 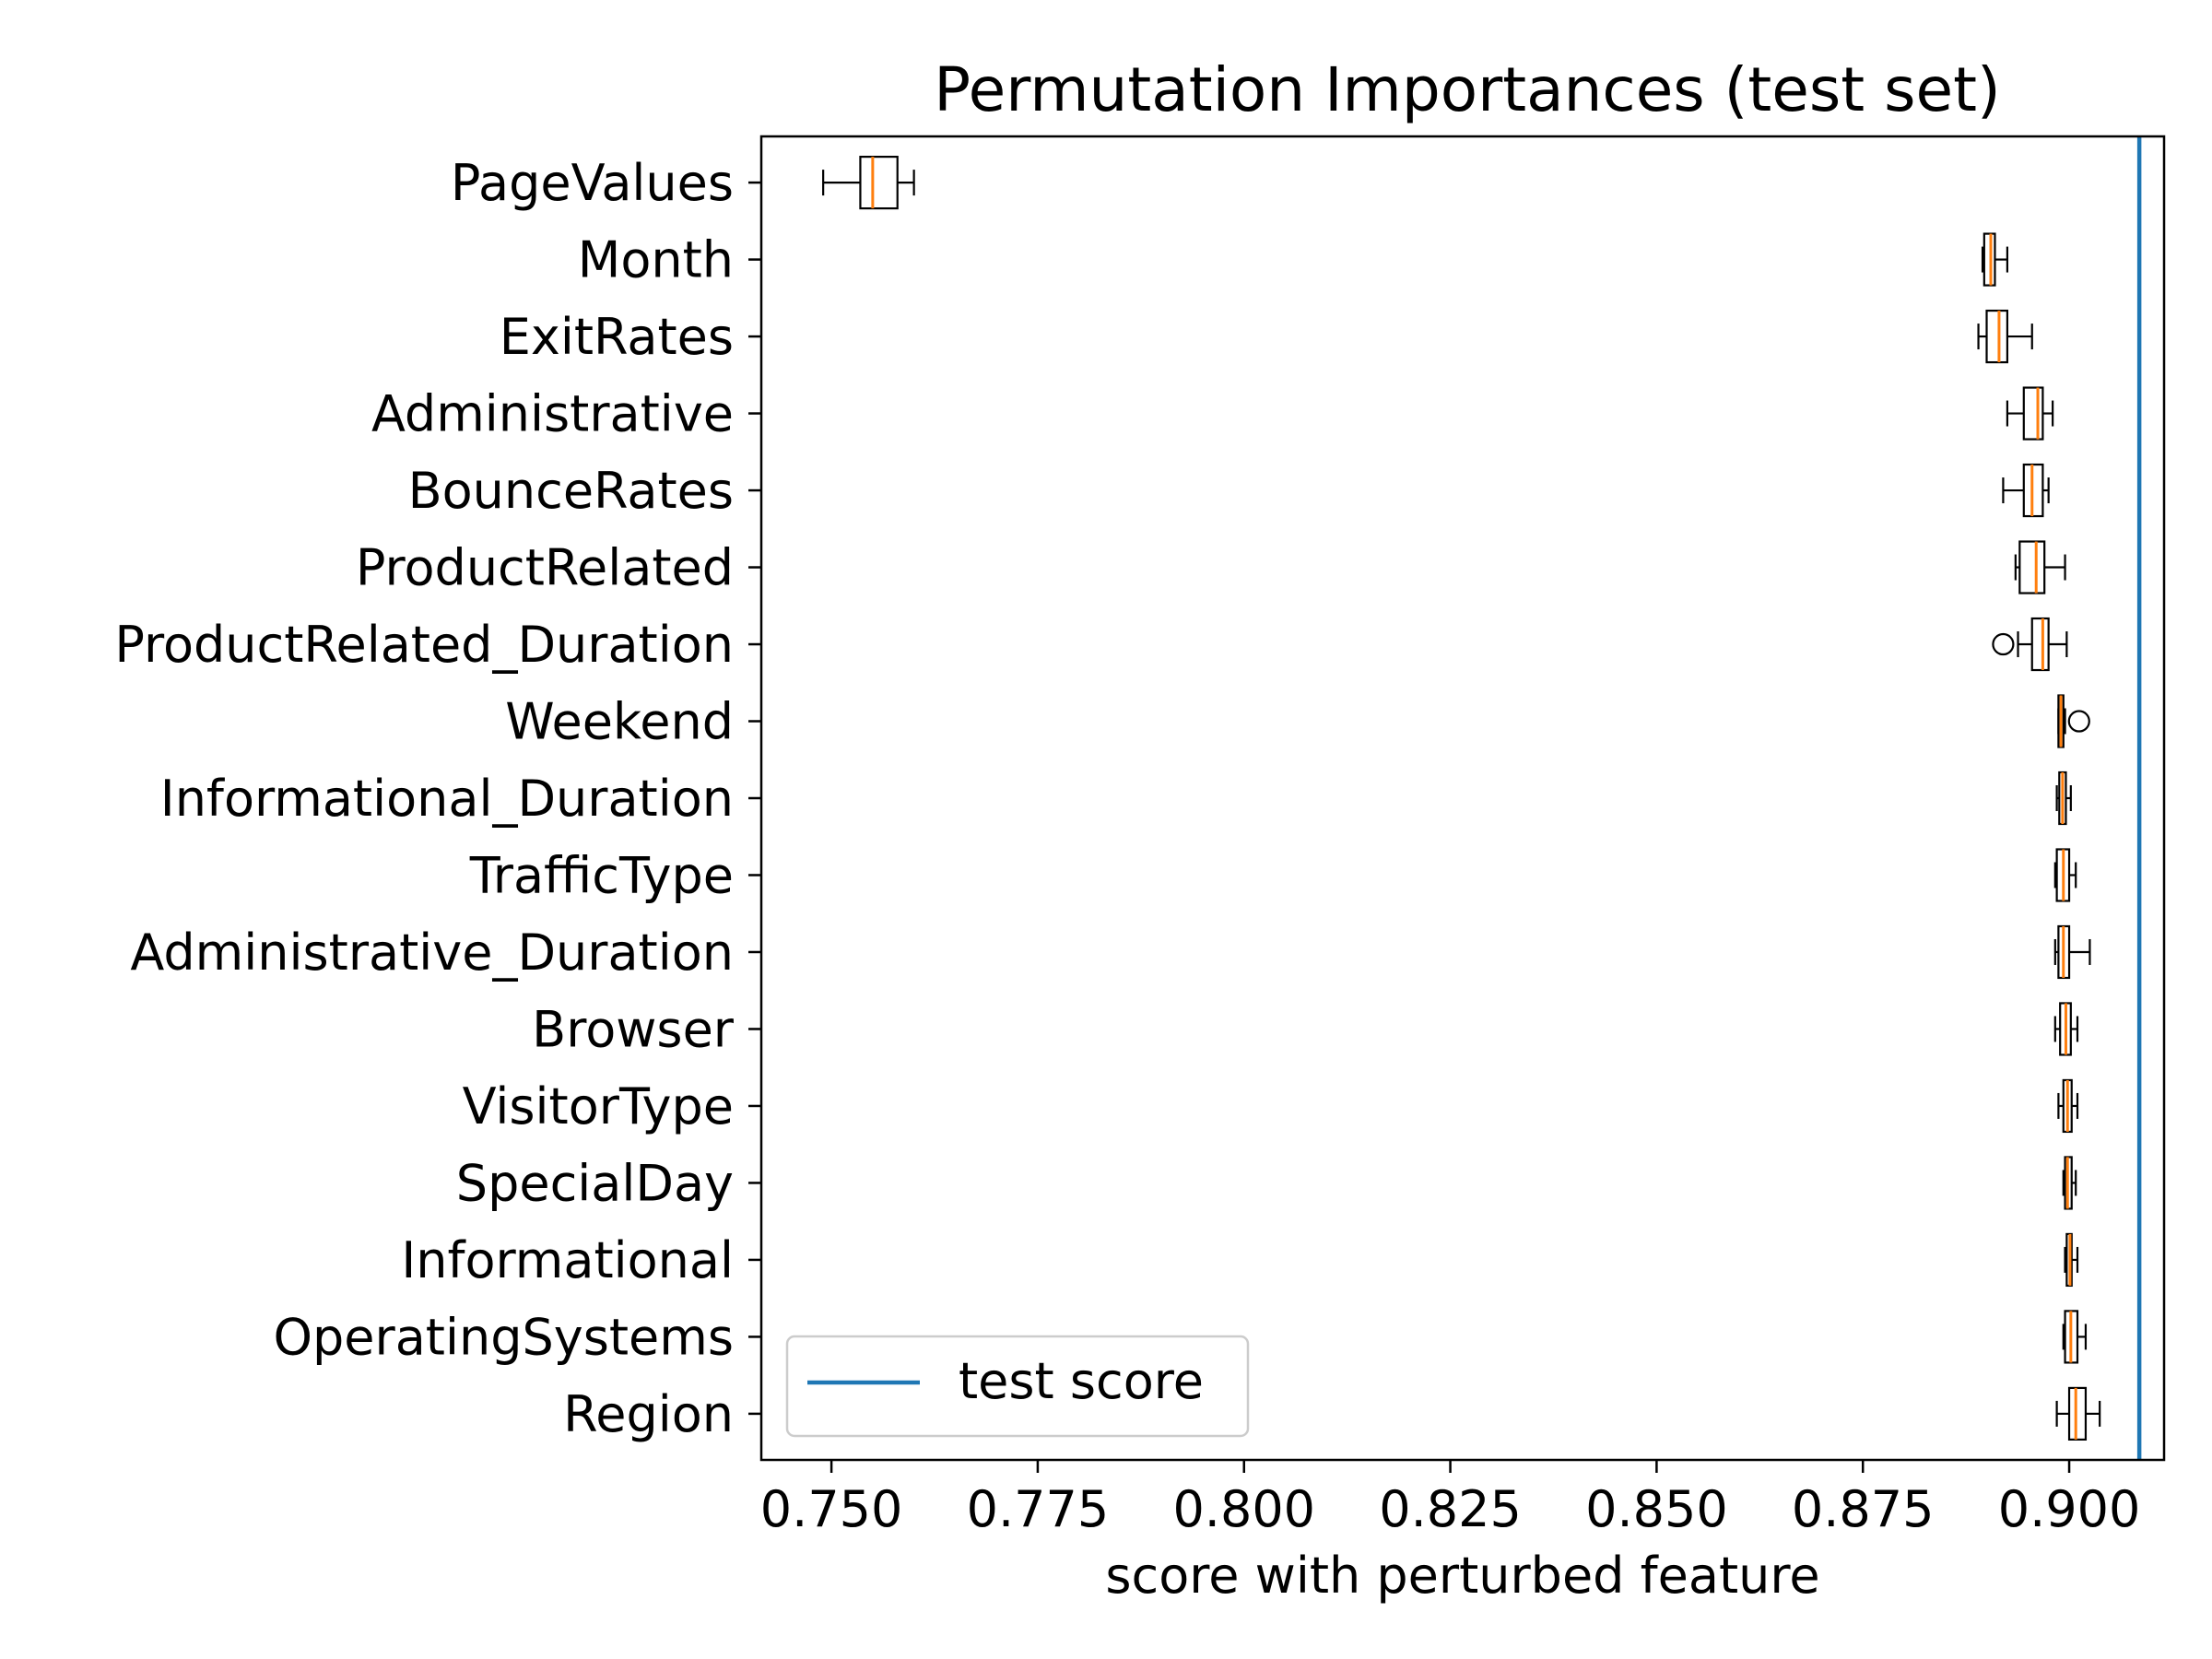 What do you see at coordinates (592, 183) in the screenshot?
I see `y-tick-label: PageValues` at bounding box center [592, 183].